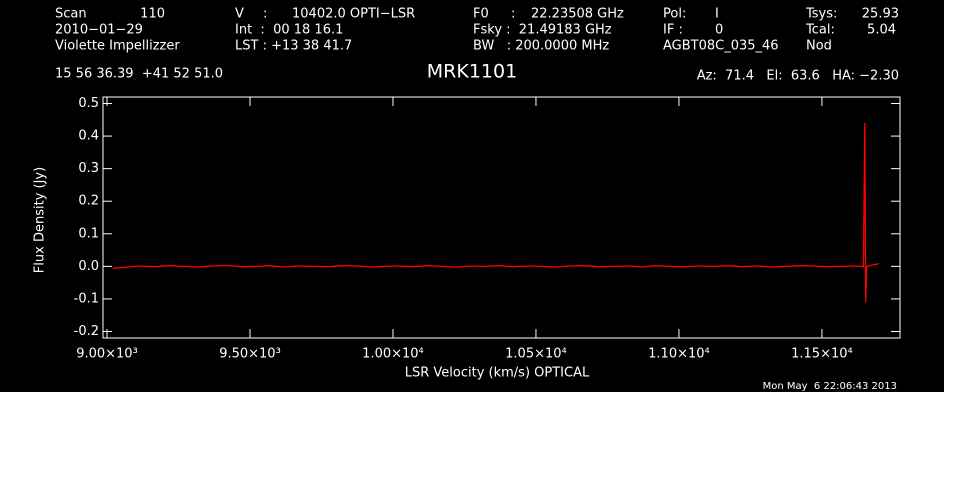 The width and height of the screenshot is (962, 490). What do you see at coordinates (880, 14) in the screenshot?
I see `header-text: 25.93` at bounding box center [880, 14].